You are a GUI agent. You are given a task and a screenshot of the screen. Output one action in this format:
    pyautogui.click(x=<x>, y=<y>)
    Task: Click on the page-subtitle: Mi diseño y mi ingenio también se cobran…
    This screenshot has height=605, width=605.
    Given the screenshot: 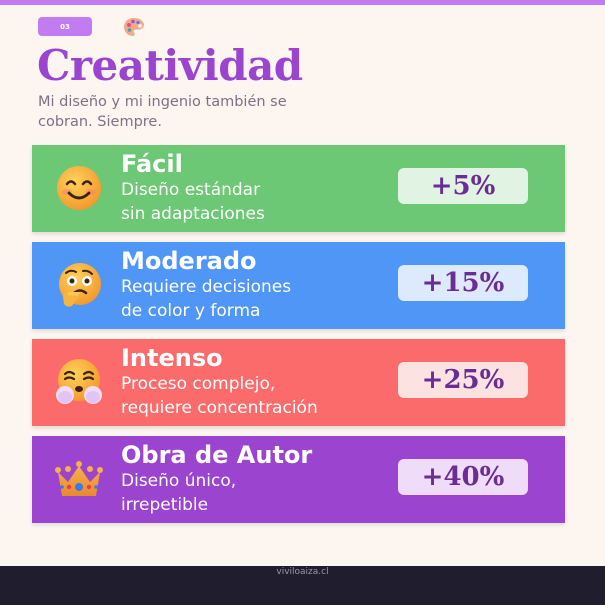 What is the action you would take?
    pyautogui.click(x=162, y=112)
    